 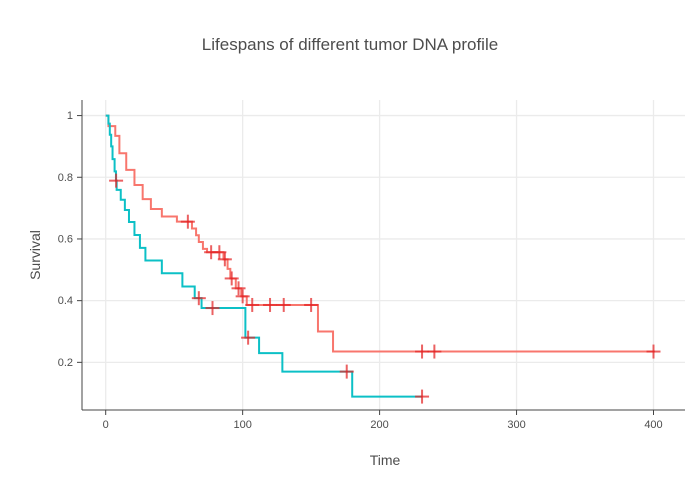 What do you see at coordinates (242, 425) in the screenshot?
I see `x-tick-label: 100` at bounding box center [242, 425].